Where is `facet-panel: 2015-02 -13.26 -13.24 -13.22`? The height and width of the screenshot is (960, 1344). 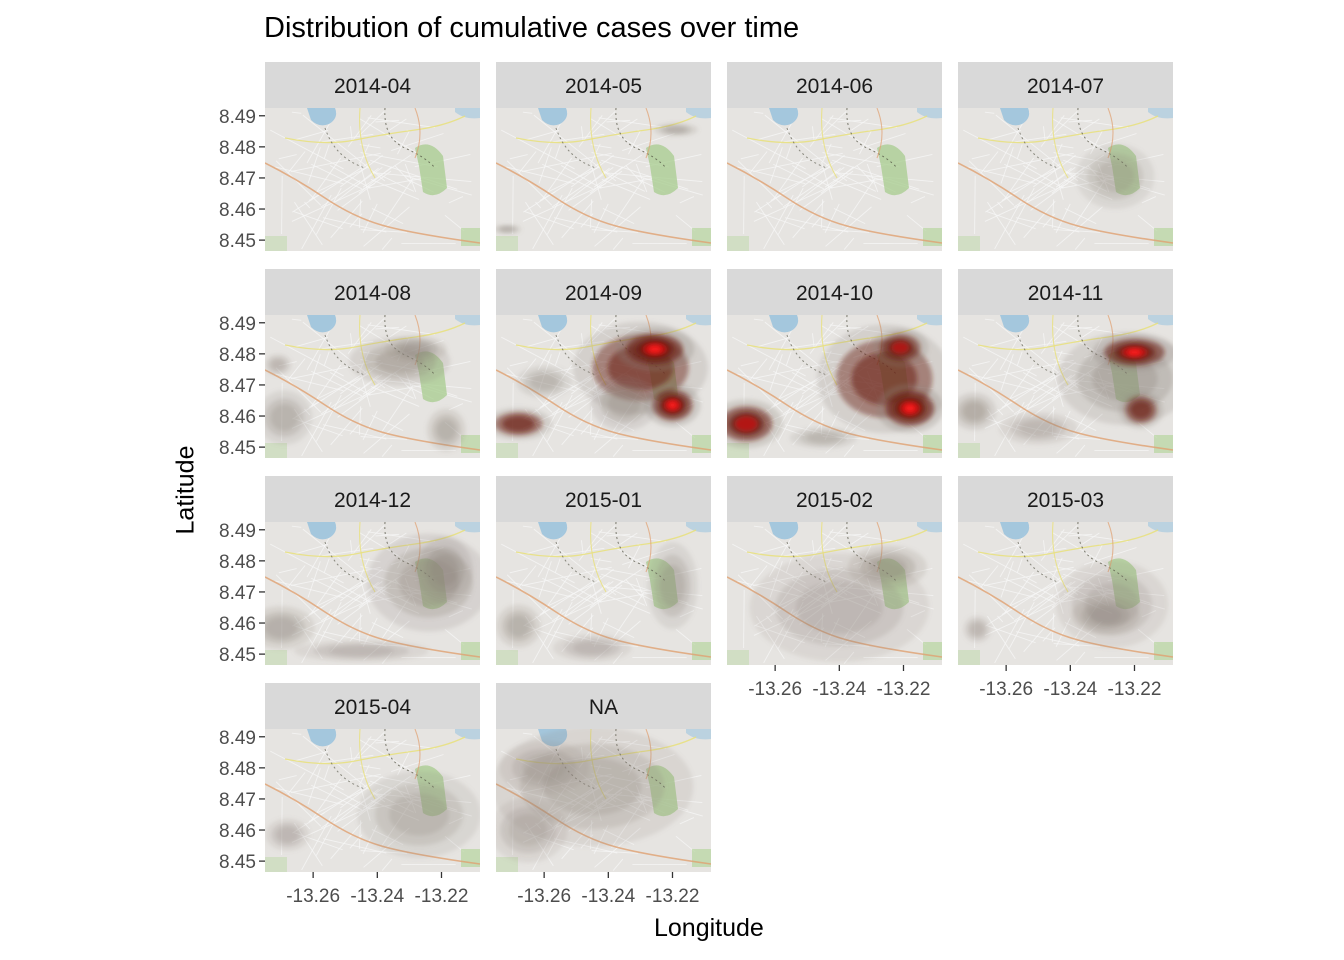
facet-panel: 2015-02 -13.26 -13.24 -13.22 is located at coordinates (834, 588).